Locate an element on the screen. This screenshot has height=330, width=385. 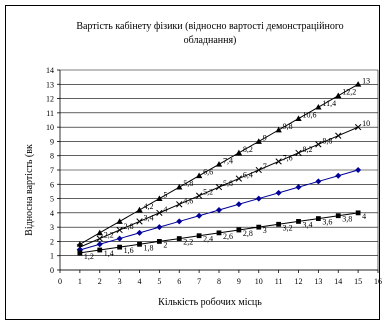
x-tick-label-4: 4 is located at coordinates (140, 281).